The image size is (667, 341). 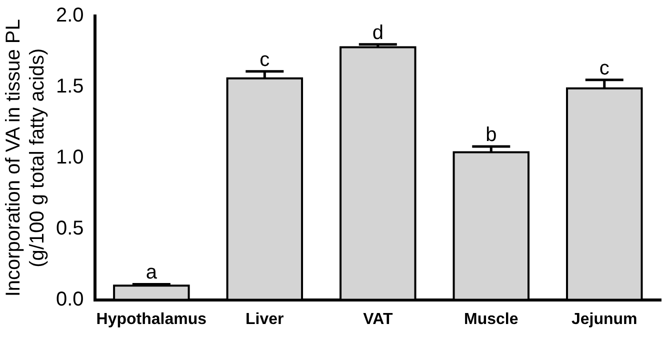 I want to click on y-tick-label: 2.0, so click(x=70, y=15).